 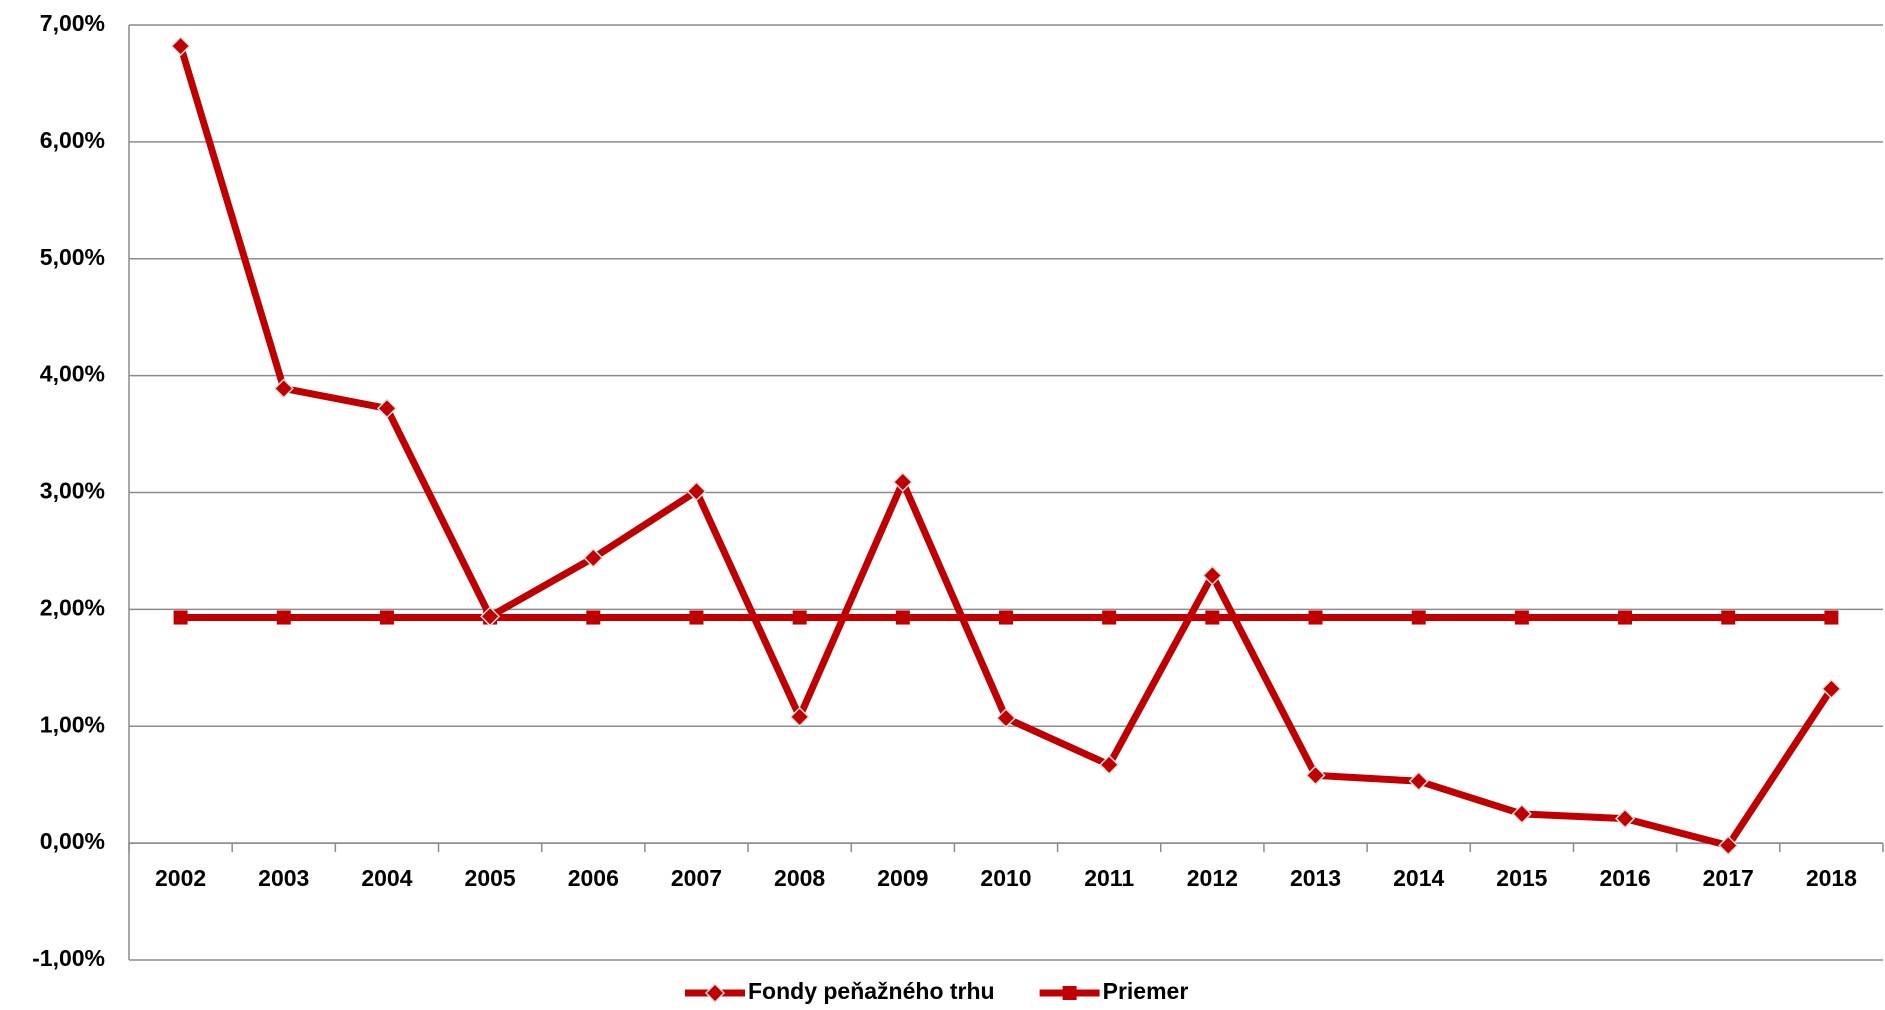 What do you see at coordinates (1831, 878) in the screenshot?
I see `x-tick-label: 2018` at bounding box center [1831, 878].